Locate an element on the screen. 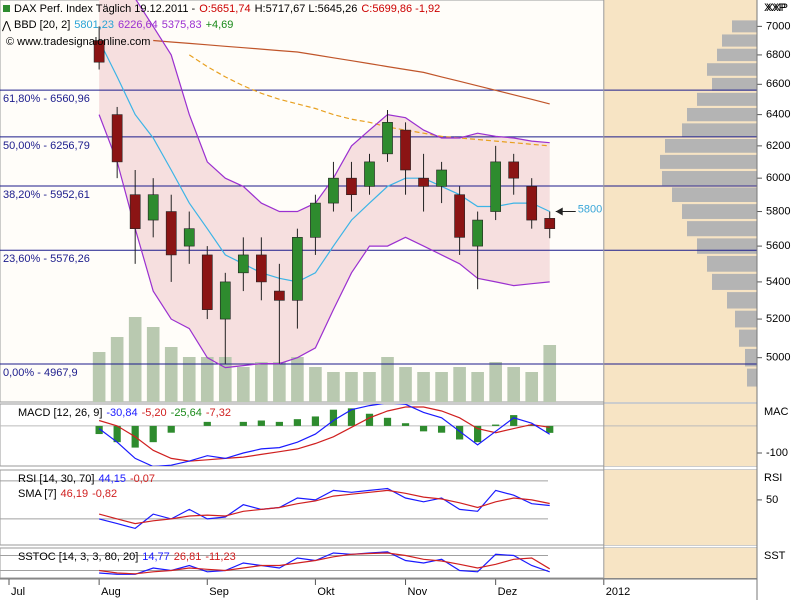  fib-label: 23,60% - 5576,26 is located at coordinates (46, 259).